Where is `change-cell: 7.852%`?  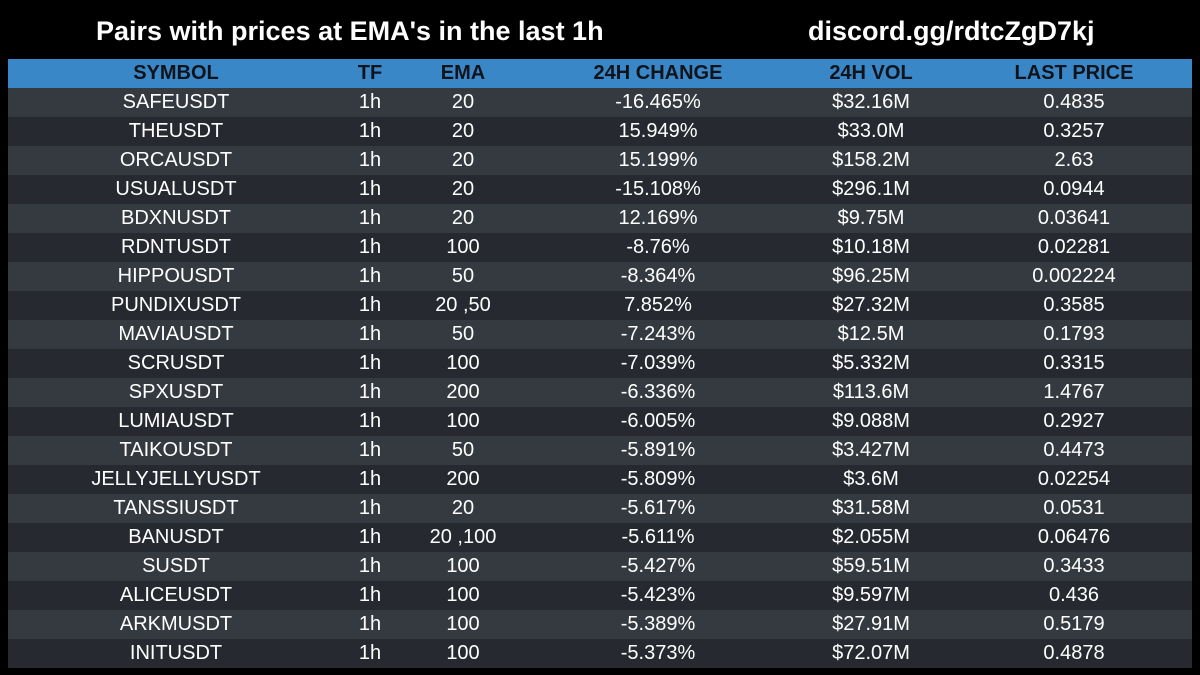
change-cell: 7.852% is located at coordinates (658, 305).